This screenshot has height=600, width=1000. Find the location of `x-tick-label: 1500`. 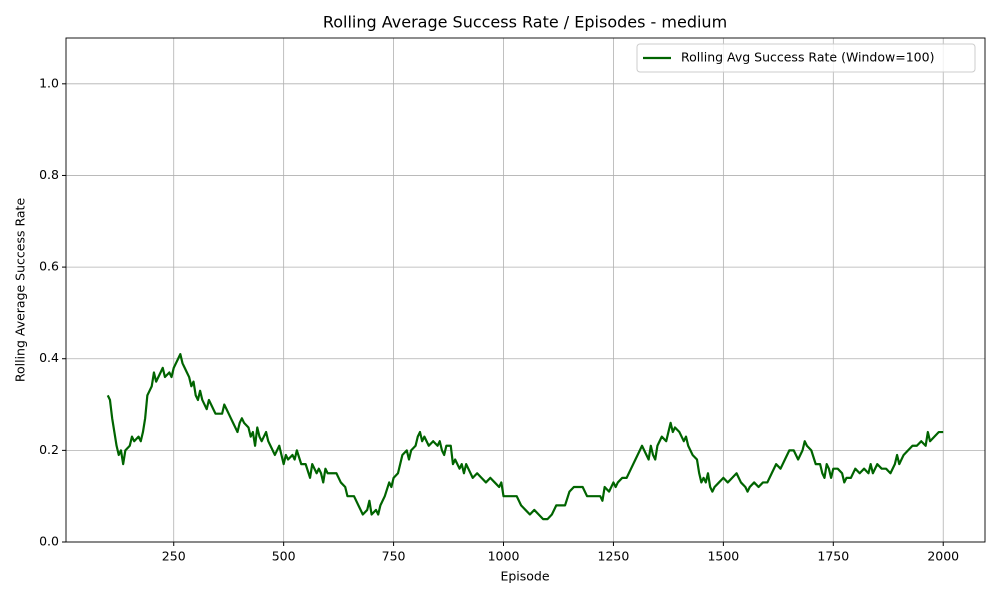

x-tick-label: 1500 is located at coordinates (723, 556).